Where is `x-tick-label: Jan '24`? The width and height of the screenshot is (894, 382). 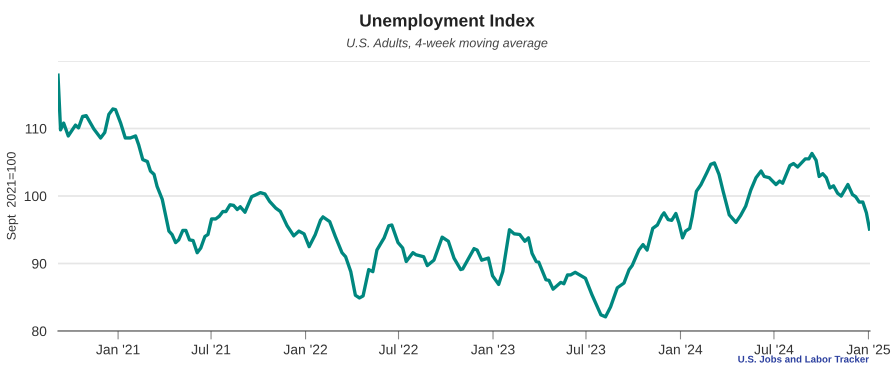 x-tick-label: Jan '24 is located at coordinates (680, 349).